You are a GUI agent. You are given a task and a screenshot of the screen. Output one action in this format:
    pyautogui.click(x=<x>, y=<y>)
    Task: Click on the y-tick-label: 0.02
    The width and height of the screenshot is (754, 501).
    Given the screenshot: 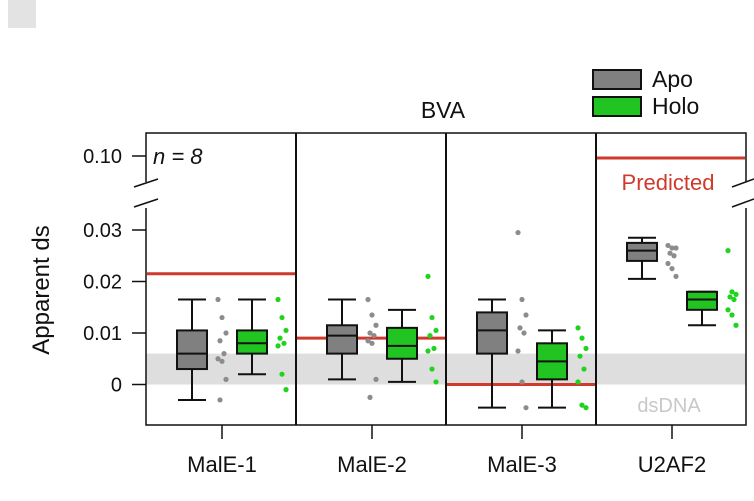 What is the action you would take?
    pyautogui.click(x=102, y=283)
    